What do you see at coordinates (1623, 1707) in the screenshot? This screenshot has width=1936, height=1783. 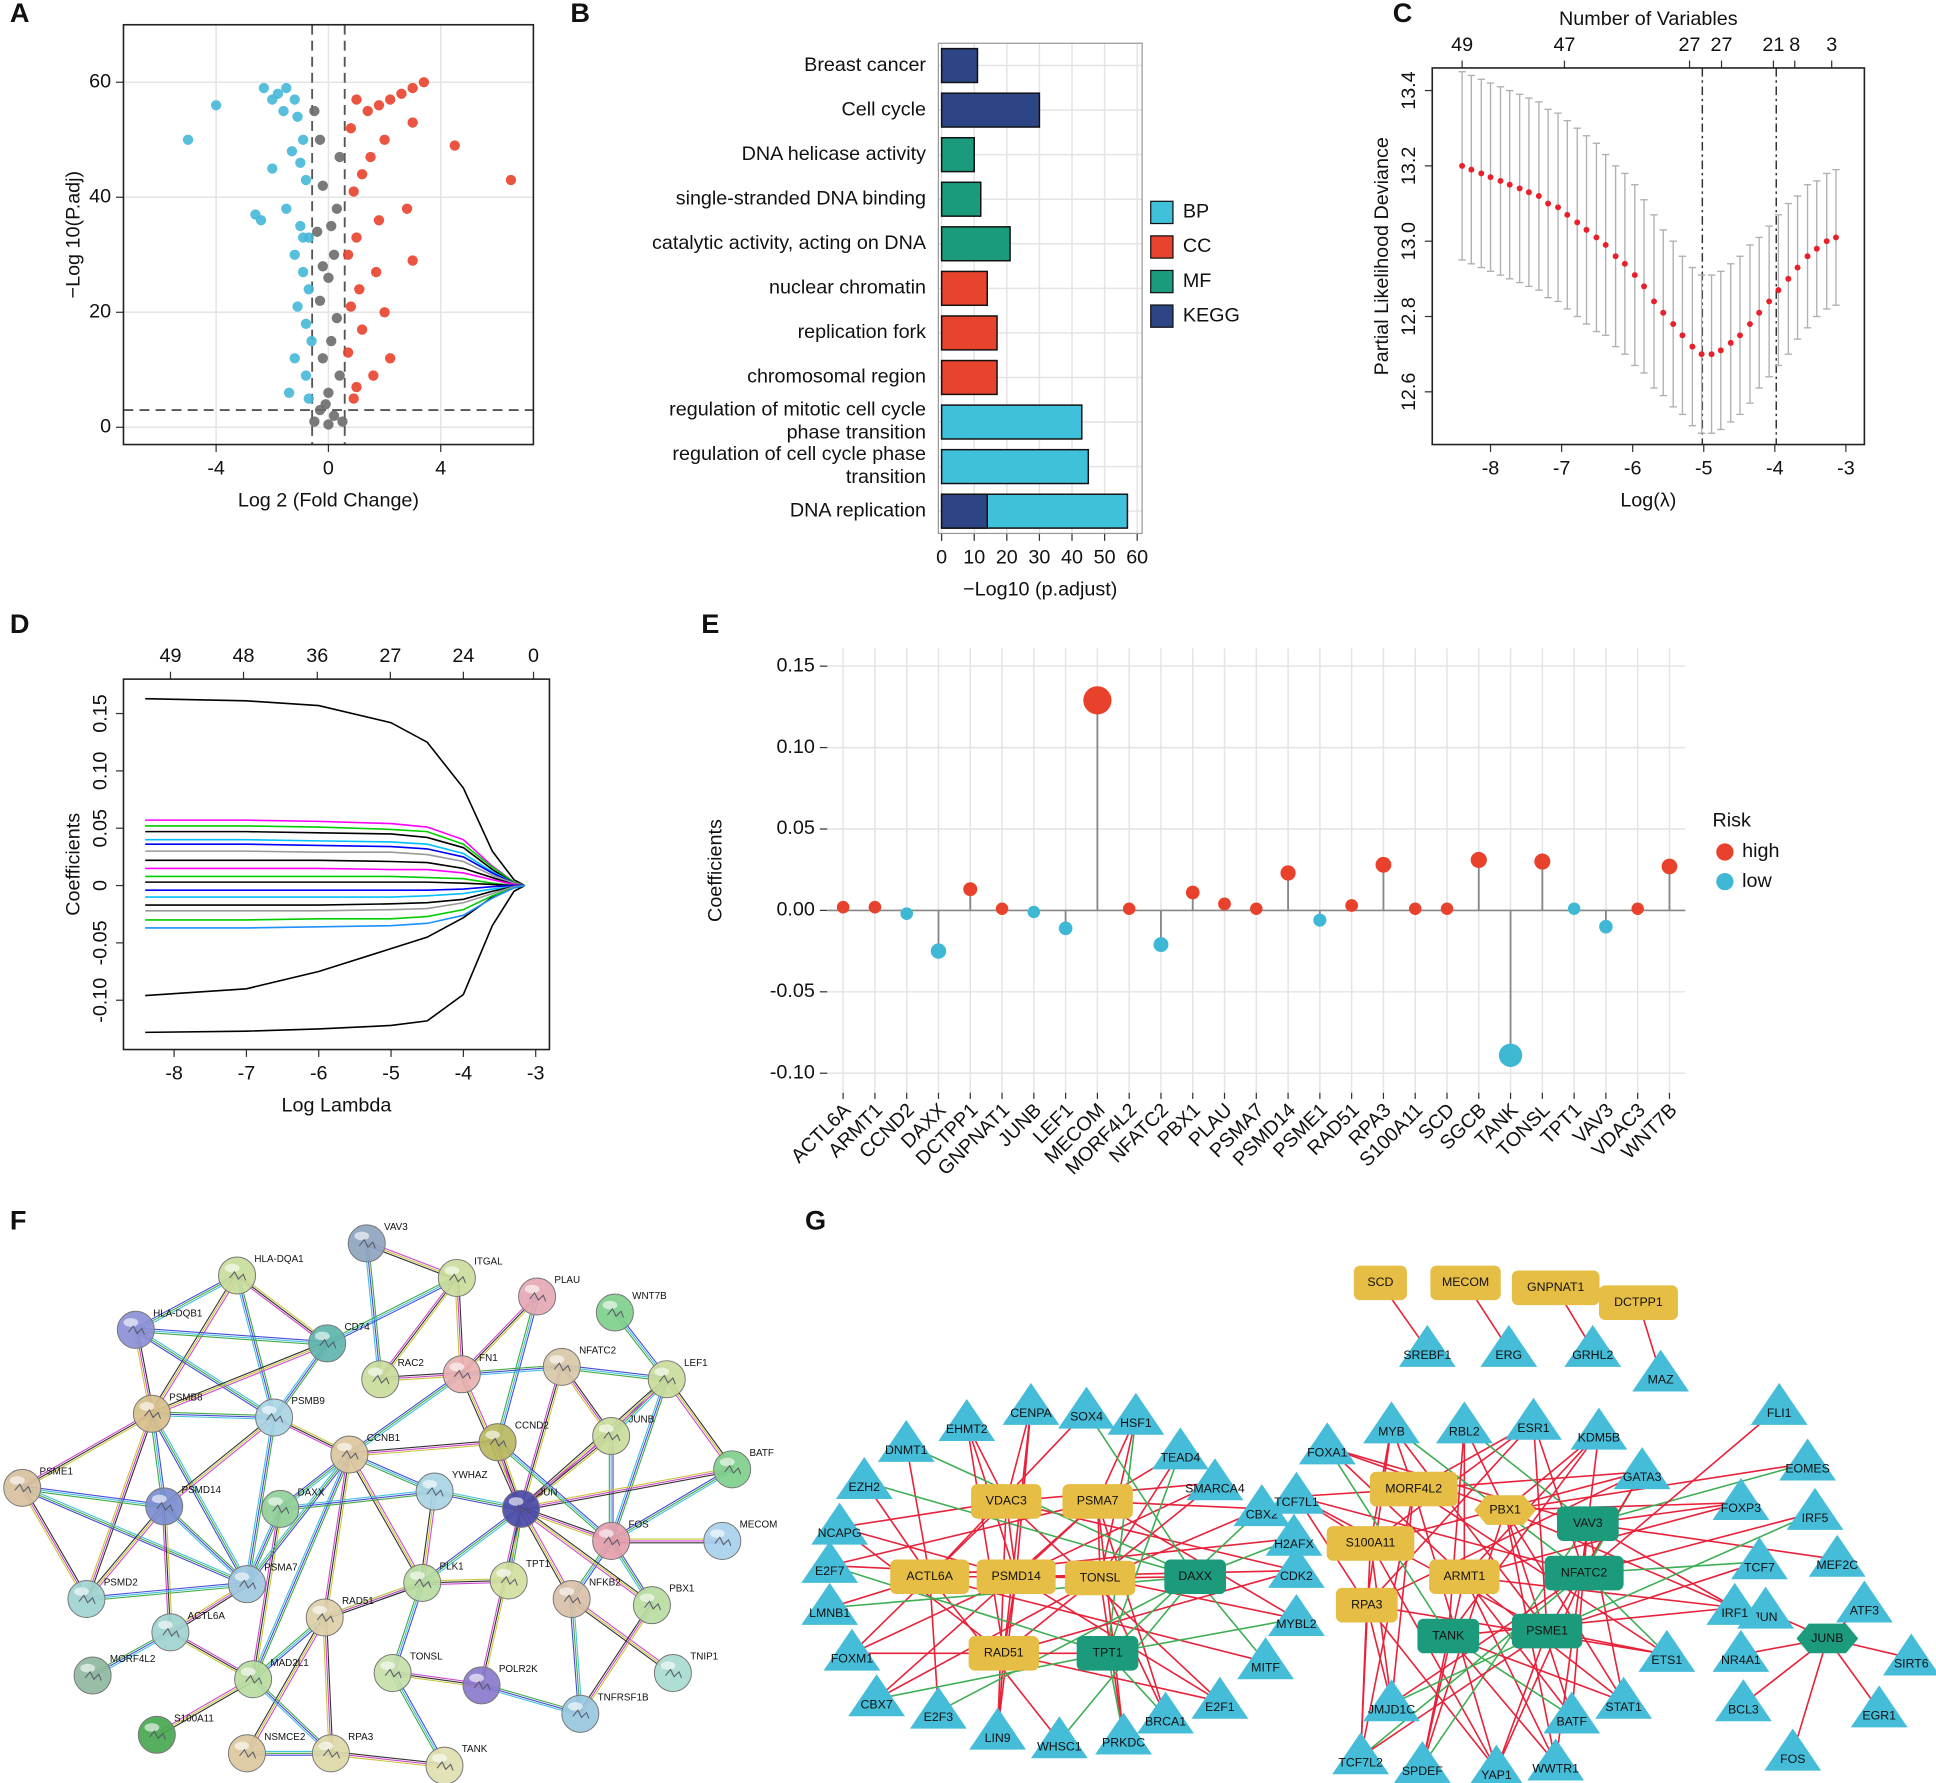 I see `node-label: STAT1` at bounding box center [1623, 1707].